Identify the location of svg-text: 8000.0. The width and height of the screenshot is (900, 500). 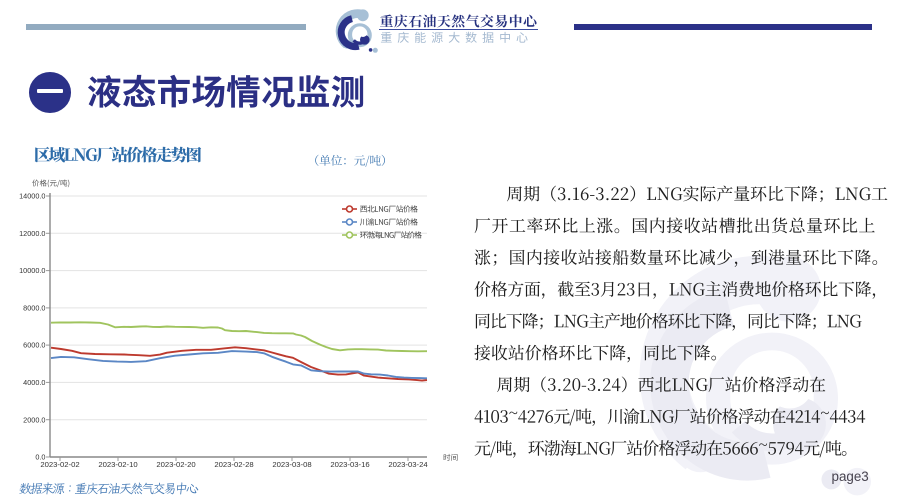
(34, 308).